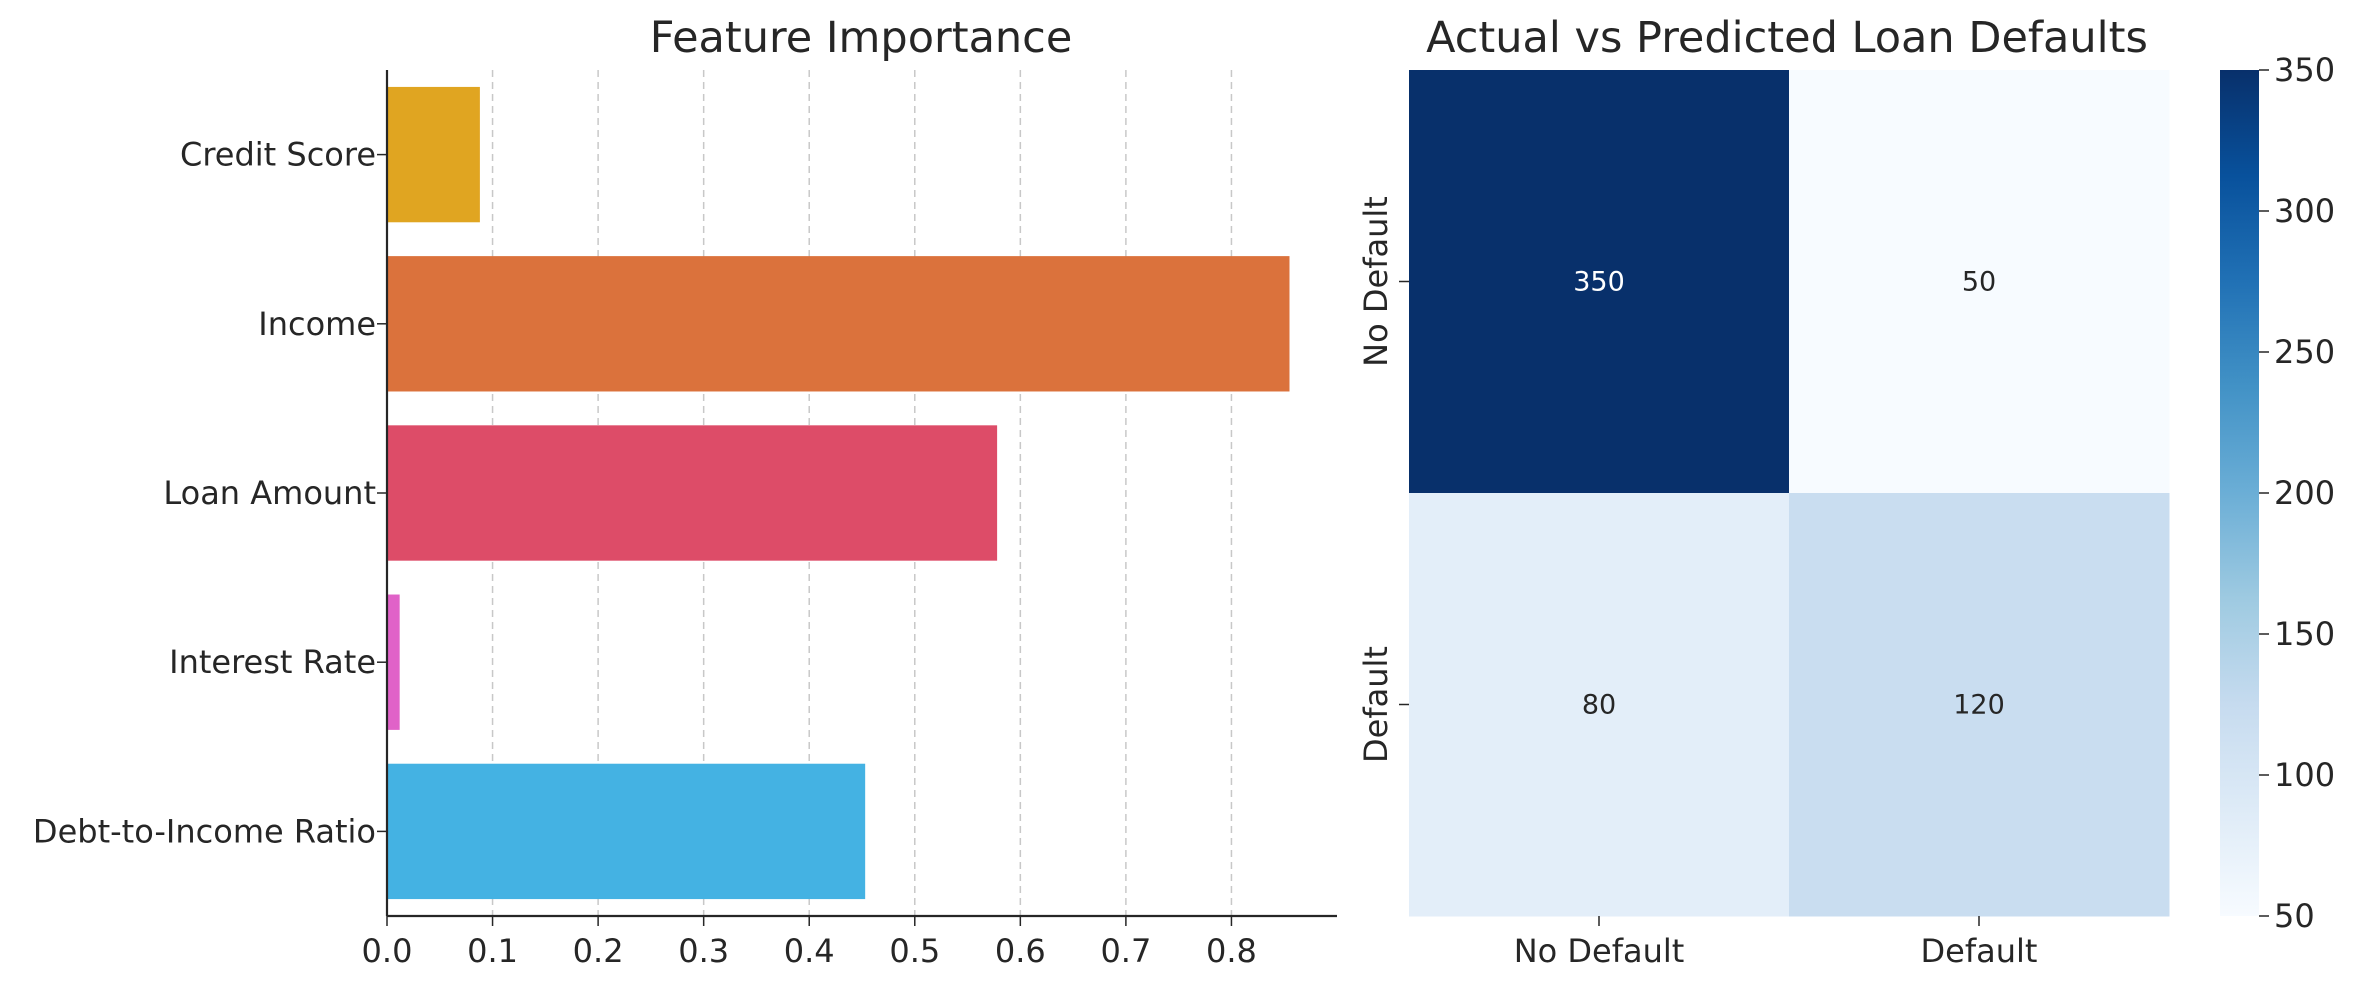  Describe the element at coordinates (2304, 775) in the screenshot. I see `colorbar-tick-label-100: 100` at that location.